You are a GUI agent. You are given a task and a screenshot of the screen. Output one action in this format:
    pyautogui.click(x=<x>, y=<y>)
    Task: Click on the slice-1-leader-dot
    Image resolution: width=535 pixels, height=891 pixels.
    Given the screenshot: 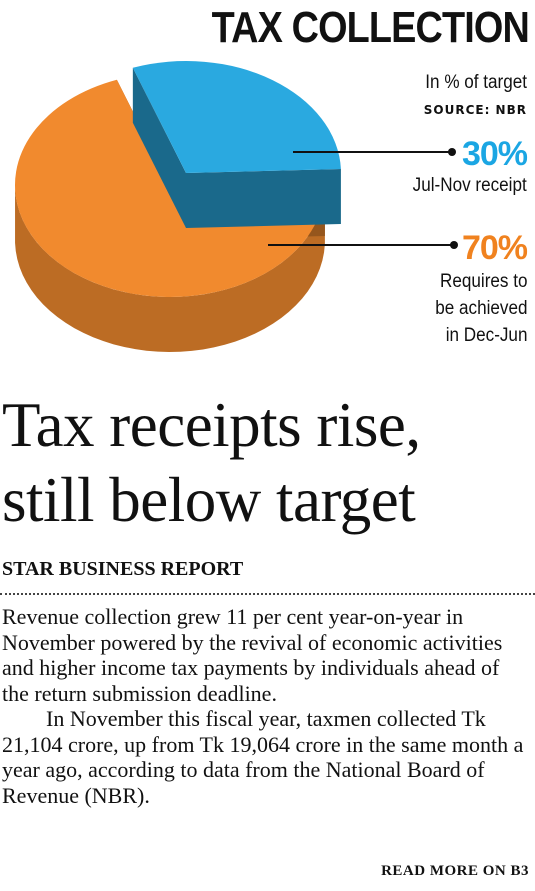 What is the action you would take?
    pyautogui.click(x=452, y=152)
    